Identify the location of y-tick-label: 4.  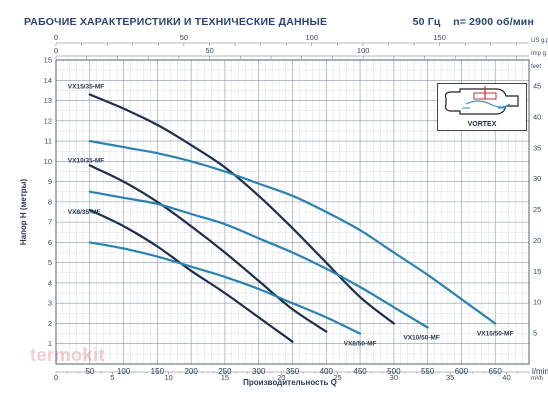
(50, 282).